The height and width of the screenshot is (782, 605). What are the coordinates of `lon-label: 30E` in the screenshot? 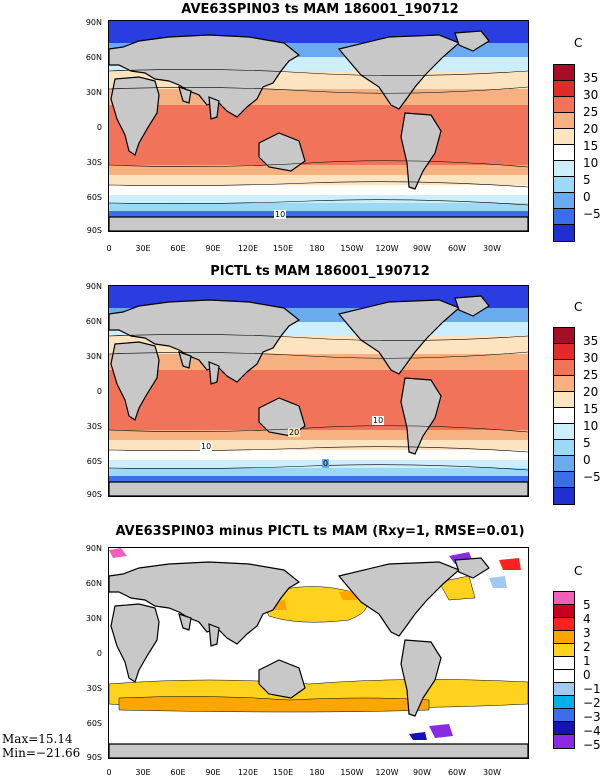 It's located at (143, 248).